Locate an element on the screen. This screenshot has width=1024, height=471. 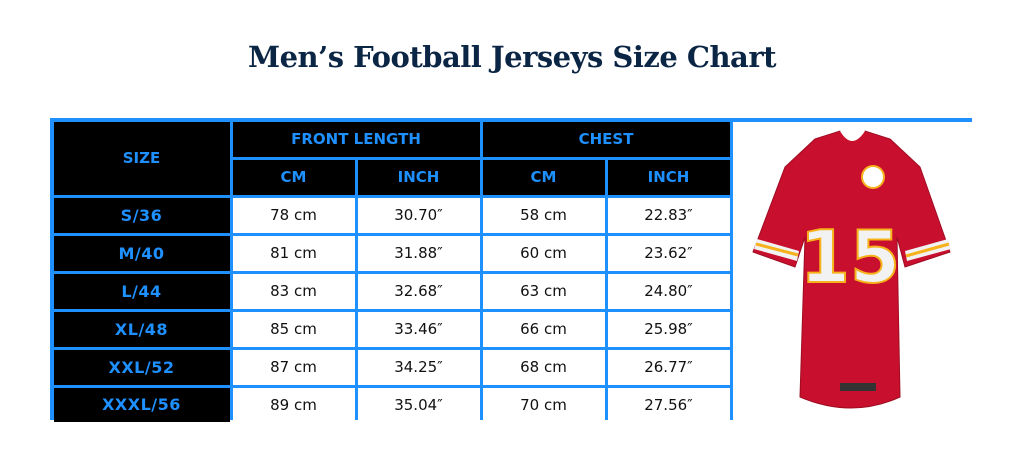
table-cell-front-length-cm: 78 cm is located at coordinates (293, 215).